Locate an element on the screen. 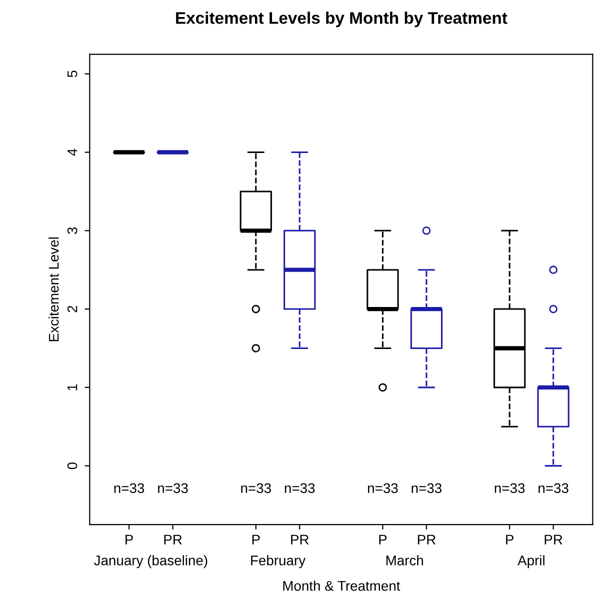 The height and width of the screenshot is (603, 606). x-tick-label: January (baseline) is located at coordinates (151, 561).